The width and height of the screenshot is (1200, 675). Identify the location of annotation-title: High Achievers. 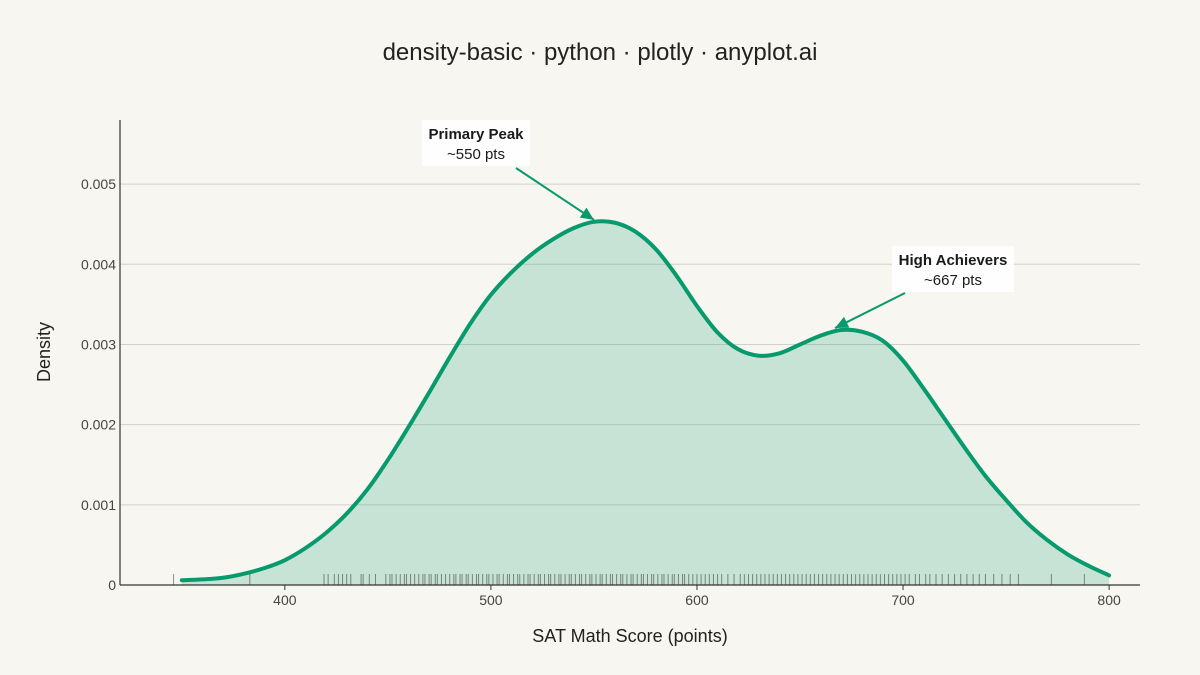
(953, 260).